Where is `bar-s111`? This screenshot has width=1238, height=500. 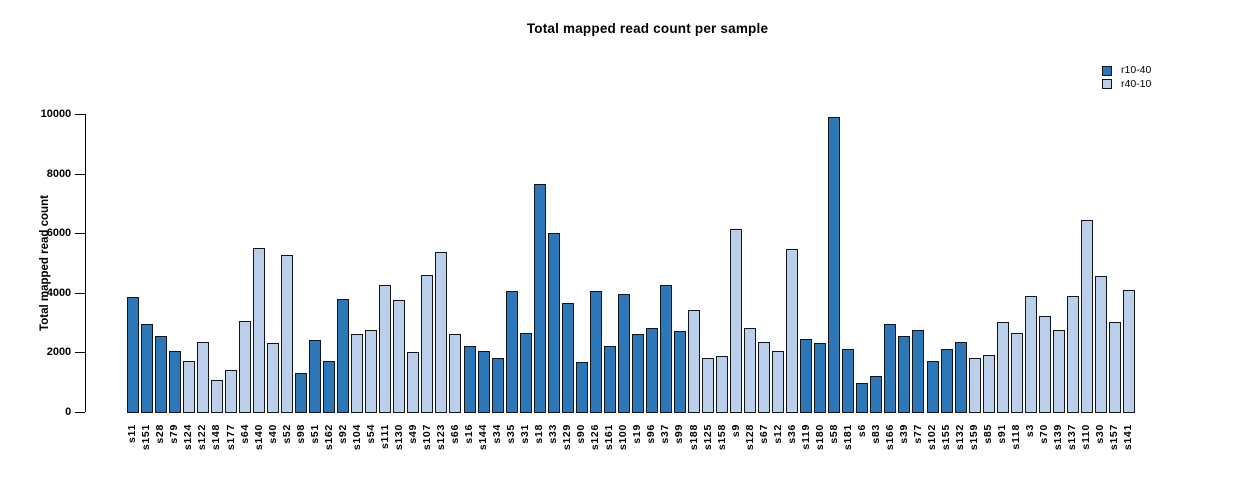 bar-s111 is located at coordinates (385, 349).